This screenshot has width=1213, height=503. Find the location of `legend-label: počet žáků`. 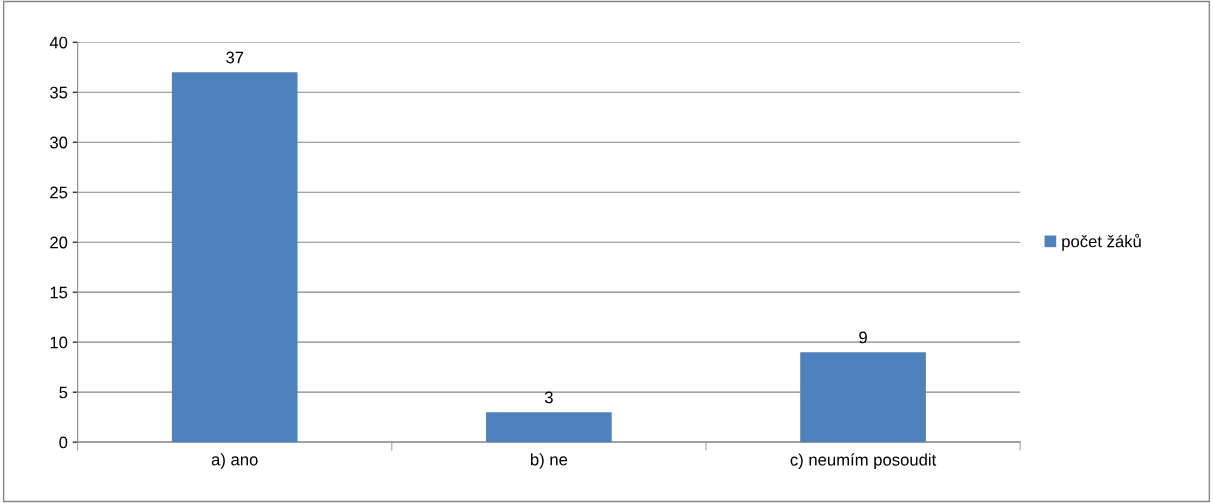

legend-label: počet žáků is located at coordinates (1101, 242).